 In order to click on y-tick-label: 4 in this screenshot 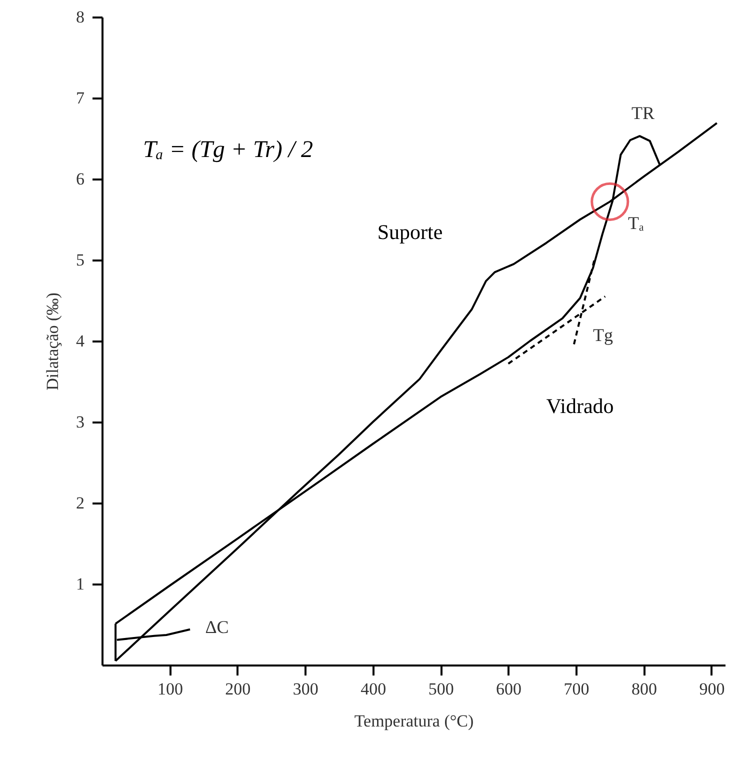, I will do `click(80, 341)`.